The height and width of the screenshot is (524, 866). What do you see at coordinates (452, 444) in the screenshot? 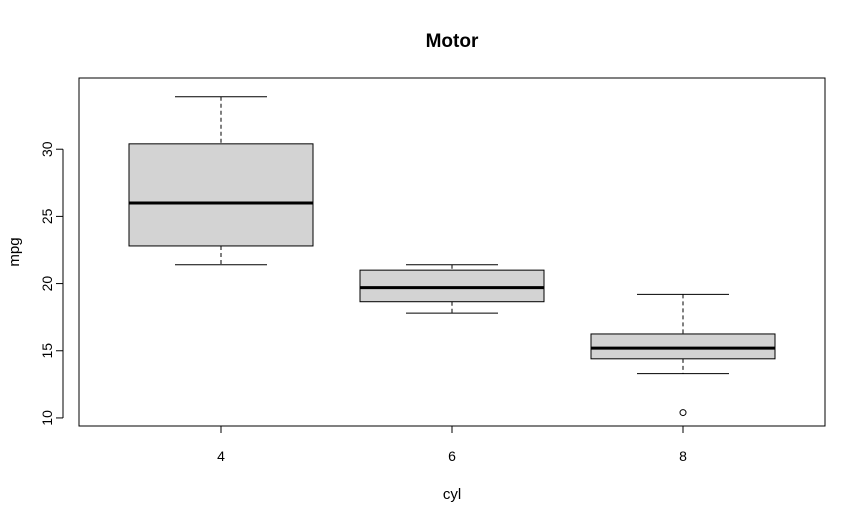
I see `x-axis: 4 6 8` at bounding box center [452, 444].